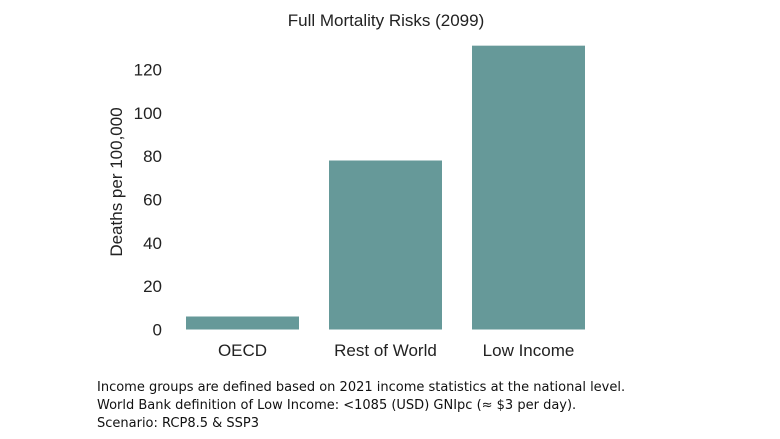 This screenshot has height=439, width=780. I want to click on bar-low-income, so click(528, 187).